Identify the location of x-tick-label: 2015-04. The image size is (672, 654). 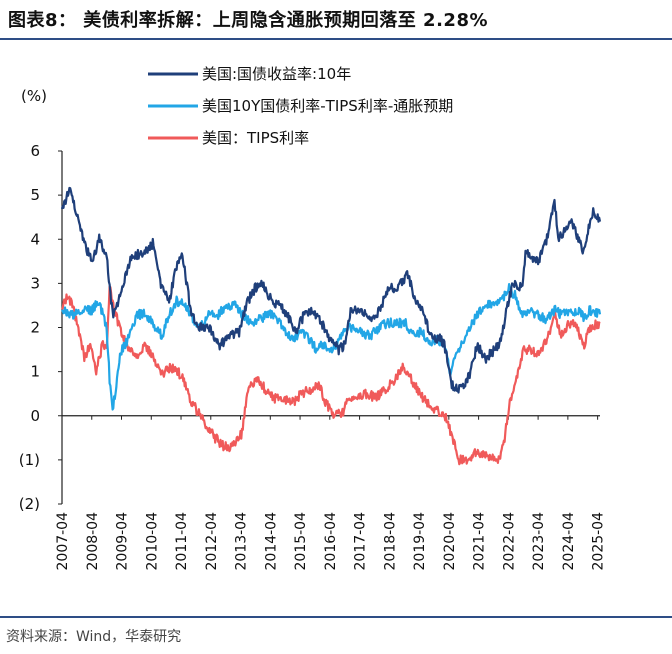
(301, 541).